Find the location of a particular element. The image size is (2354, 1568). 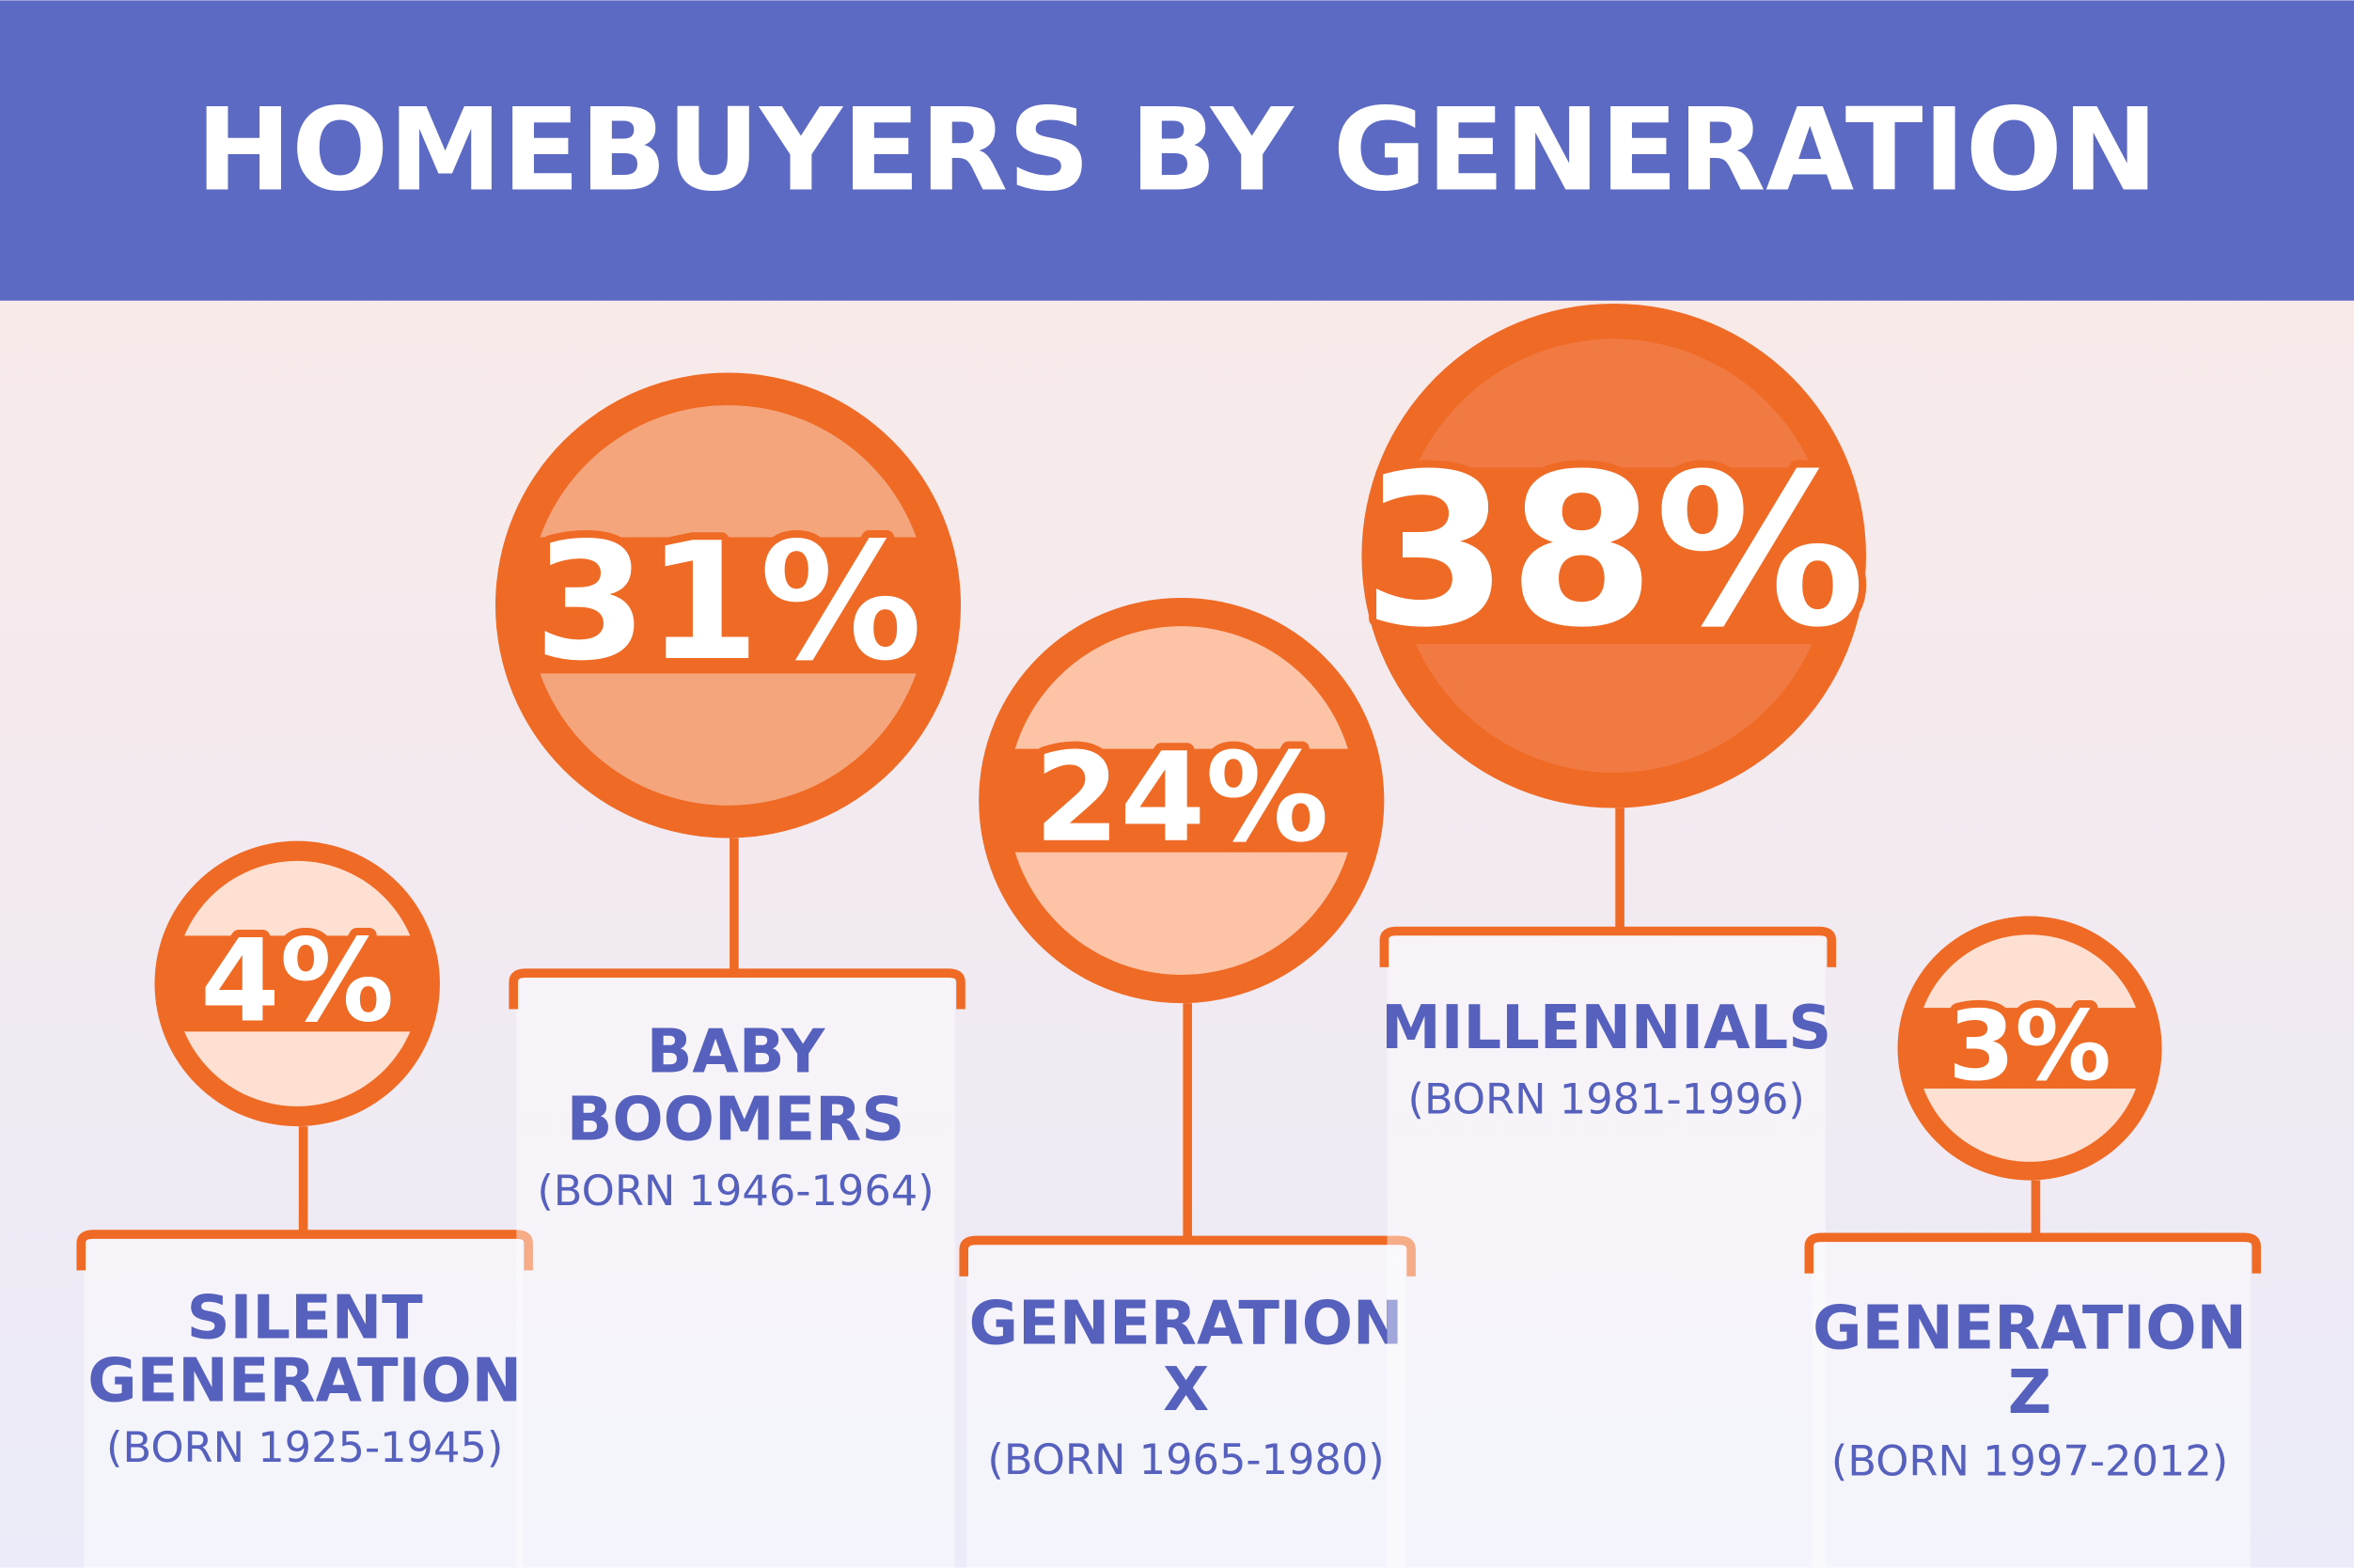

generation-name: Z is located at coordinates (2030, 1393).